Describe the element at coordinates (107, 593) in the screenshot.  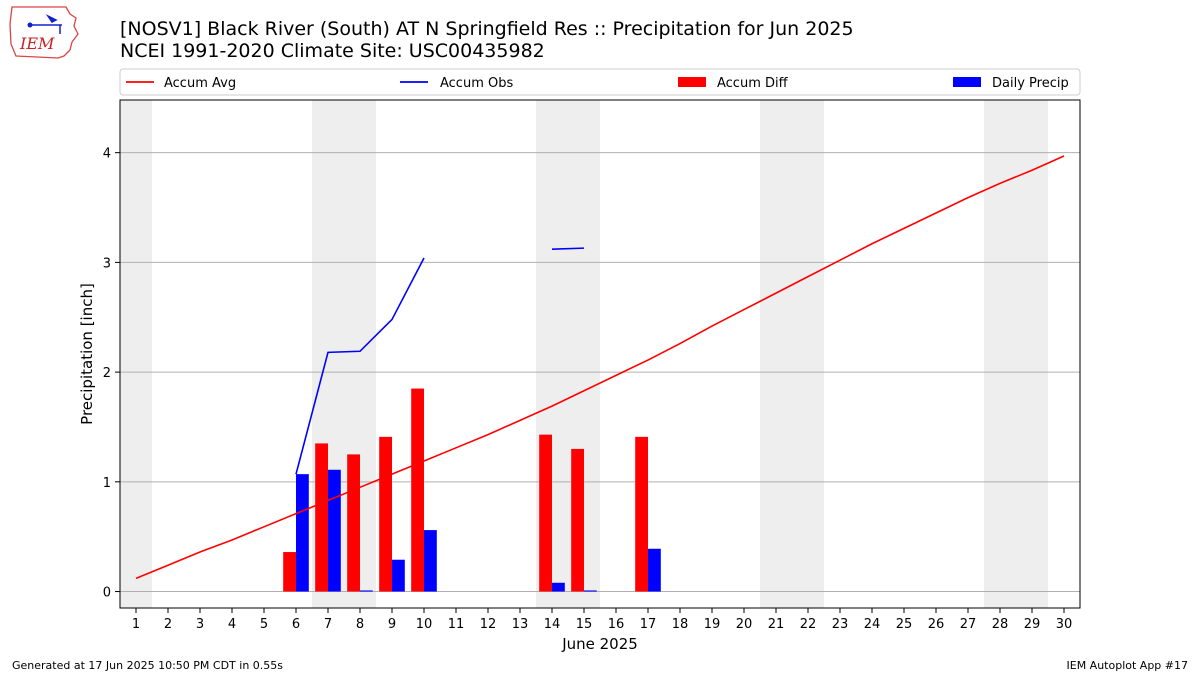
I see `y-tick-label: 0` at that location.